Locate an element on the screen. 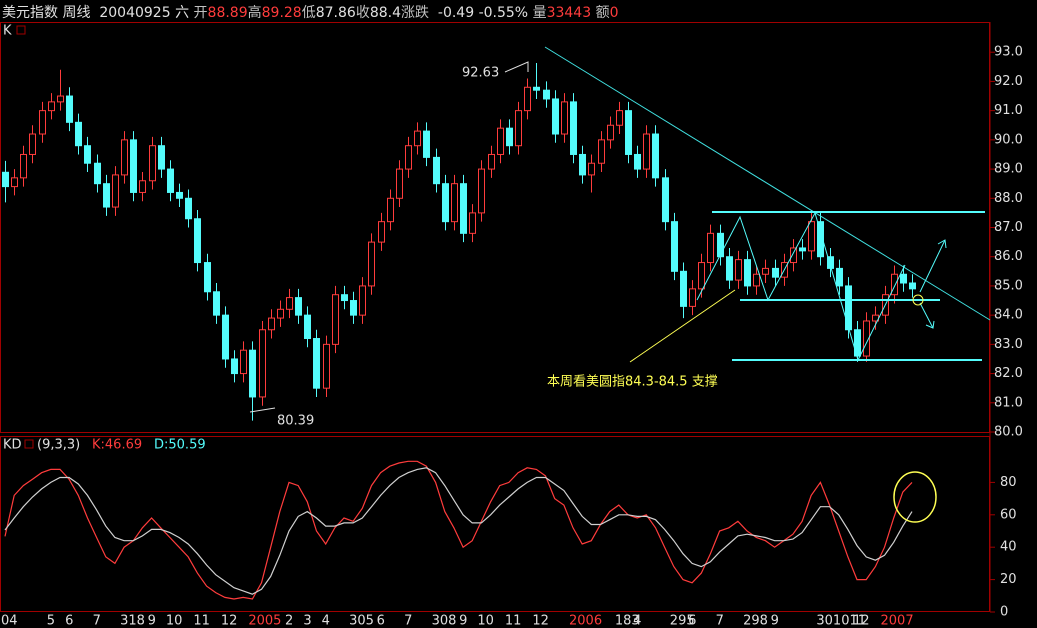  y-tick-label: 89.0 is located at coordinates (1008, 169).